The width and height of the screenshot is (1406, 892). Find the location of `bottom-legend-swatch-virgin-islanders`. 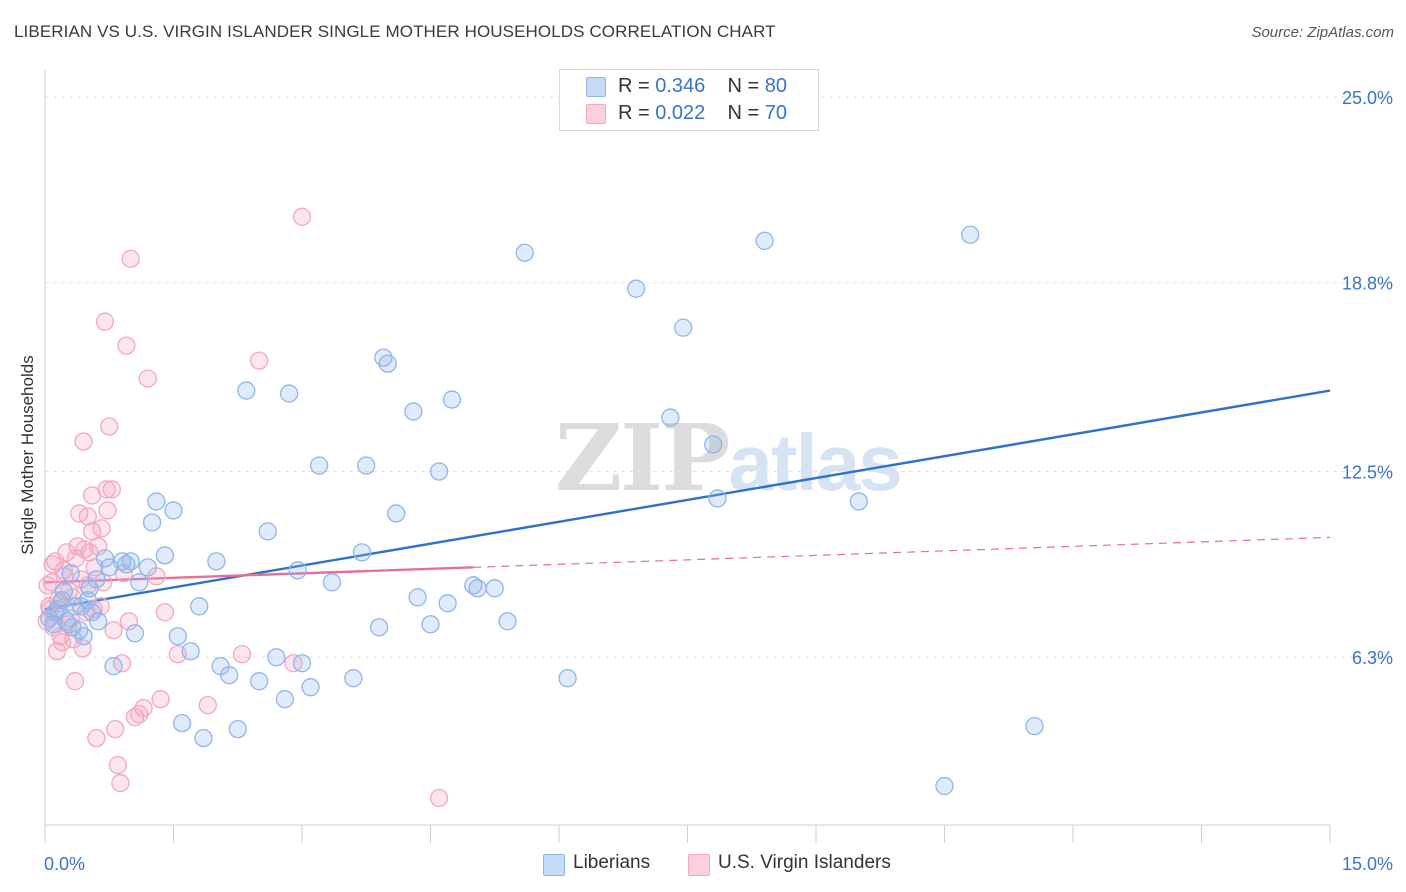

bottom-legend-swatch-virgin-islanders is located at coordinates (699, 865).